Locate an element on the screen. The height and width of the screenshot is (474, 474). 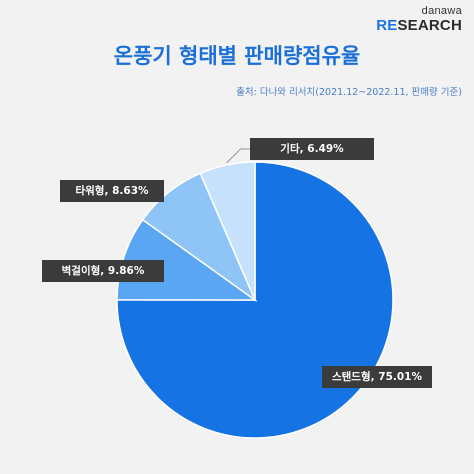
slice-etc is located at coordinates (227, 231).